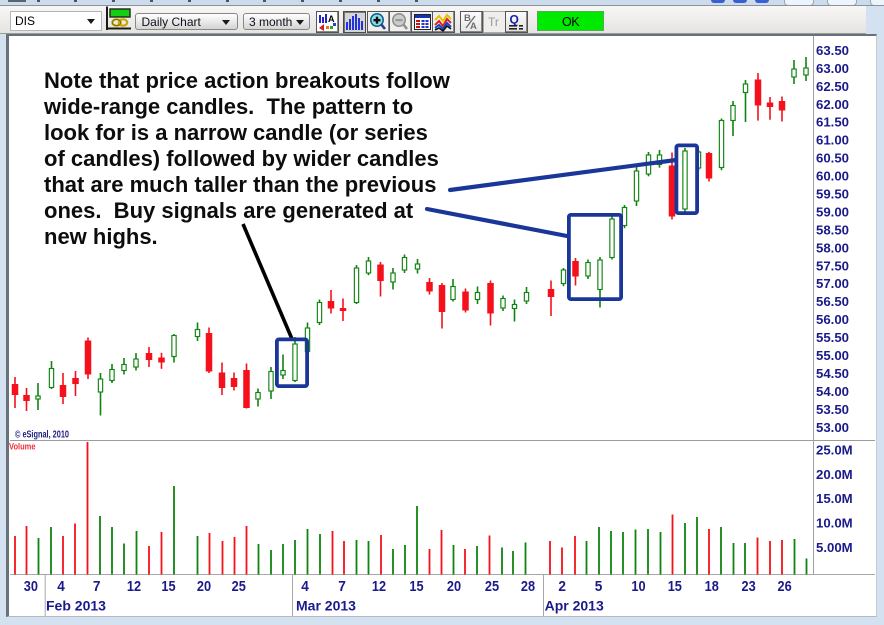  What do you see at coordinates (832, 211) in the screenshot?
I see `svg-text: 59.00` at bounding box center [832, 211].